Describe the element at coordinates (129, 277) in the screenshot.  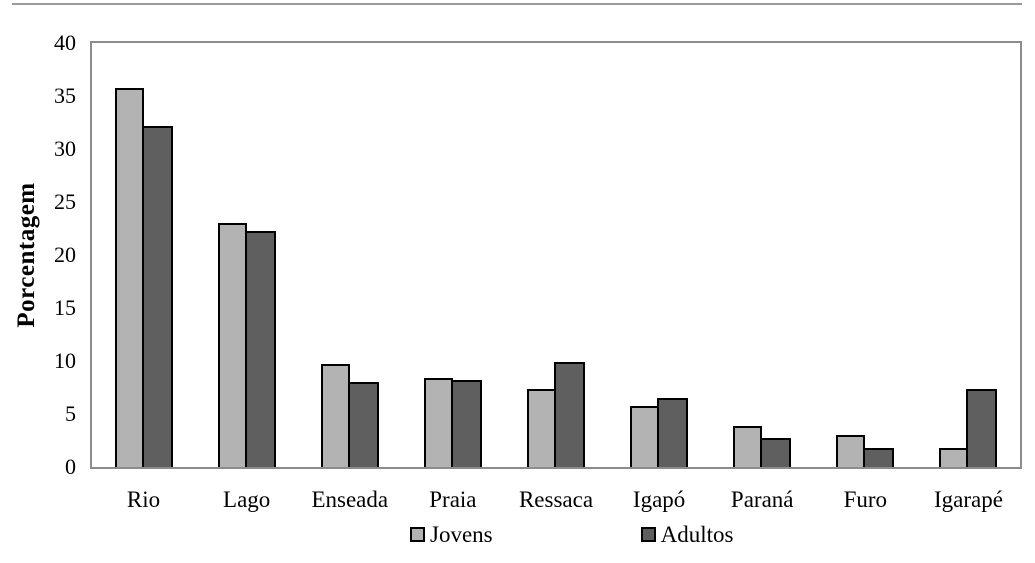
I see `bar-jovens-rio` at that location.